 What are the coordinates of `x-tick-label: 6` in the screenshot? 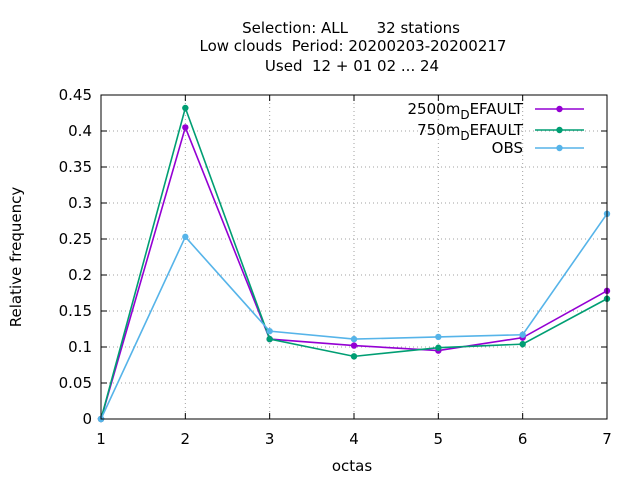 It's located at (523, 439).